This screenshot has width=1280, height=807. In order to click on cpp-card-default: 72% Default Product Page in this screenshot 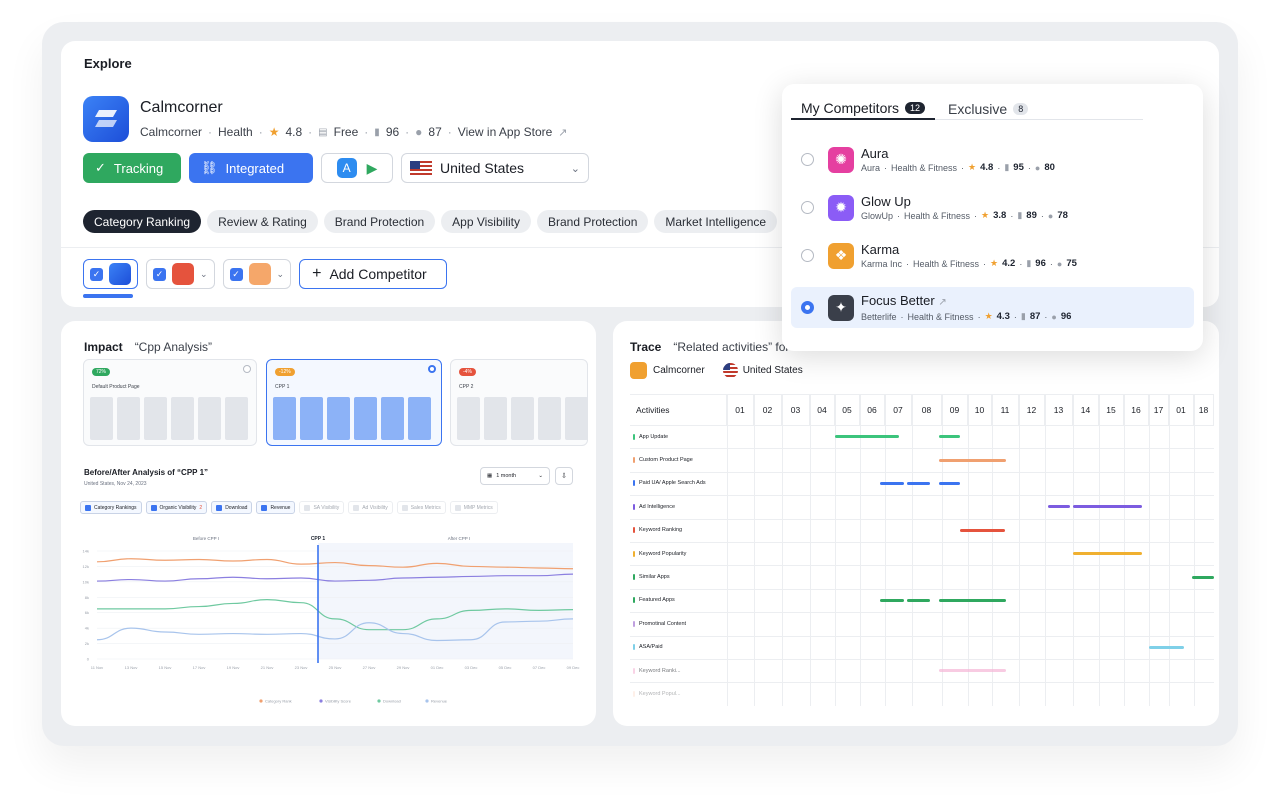, I will do `click(170, 402)`.